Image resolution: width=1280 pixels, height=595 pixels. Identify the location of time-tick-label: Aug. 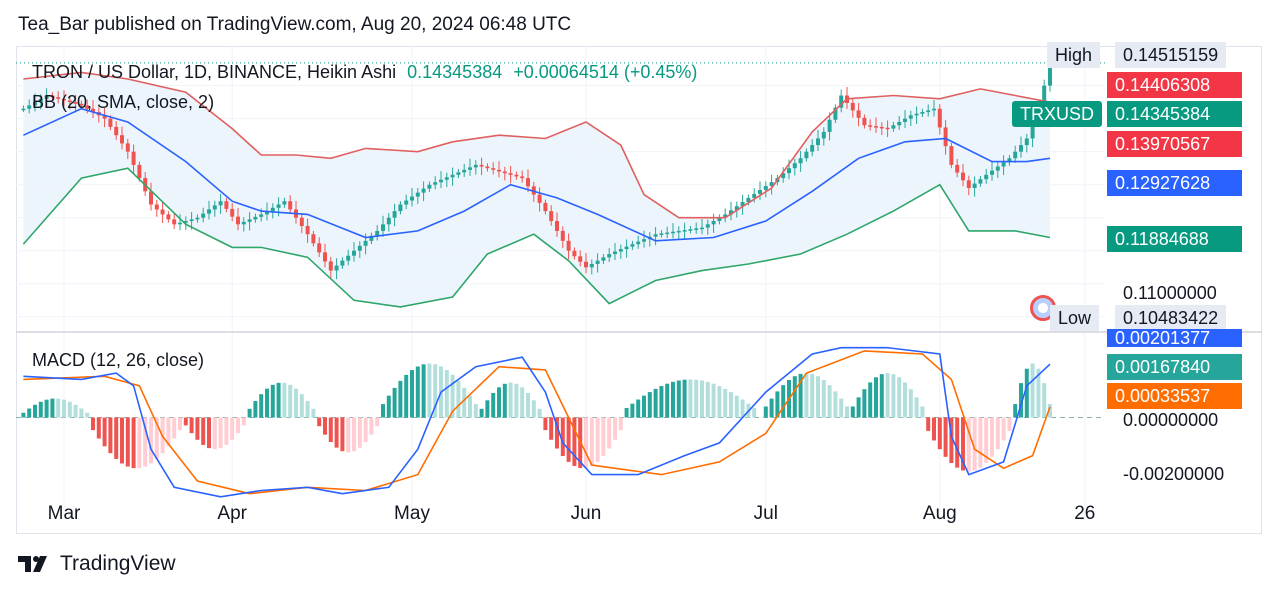
(940, 513).